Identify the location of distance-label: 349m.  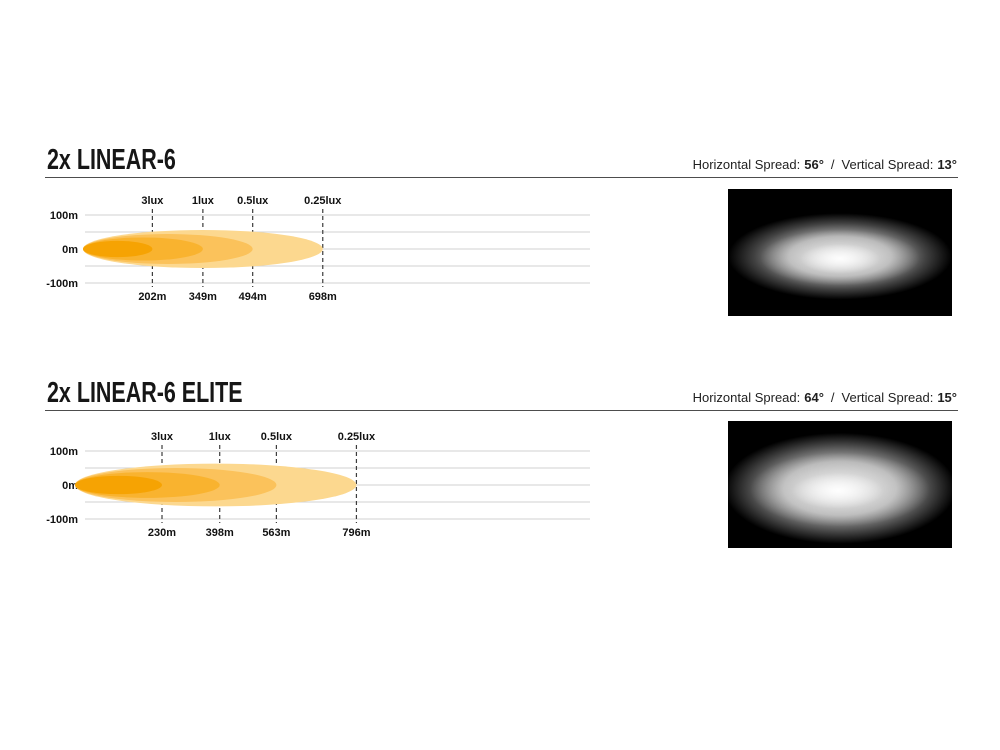
(203, 297).